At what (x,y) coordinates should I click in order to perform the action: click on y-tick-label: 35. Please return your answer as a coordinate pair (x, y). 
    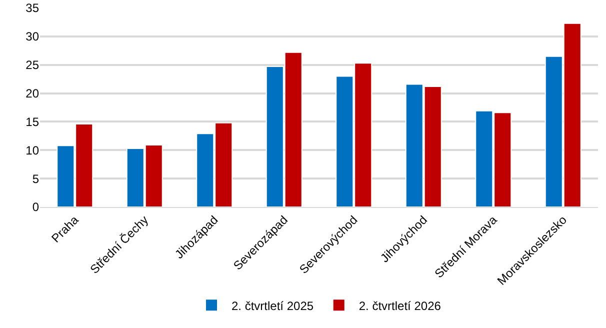
    Looking at the image, I should click on (33, 8).